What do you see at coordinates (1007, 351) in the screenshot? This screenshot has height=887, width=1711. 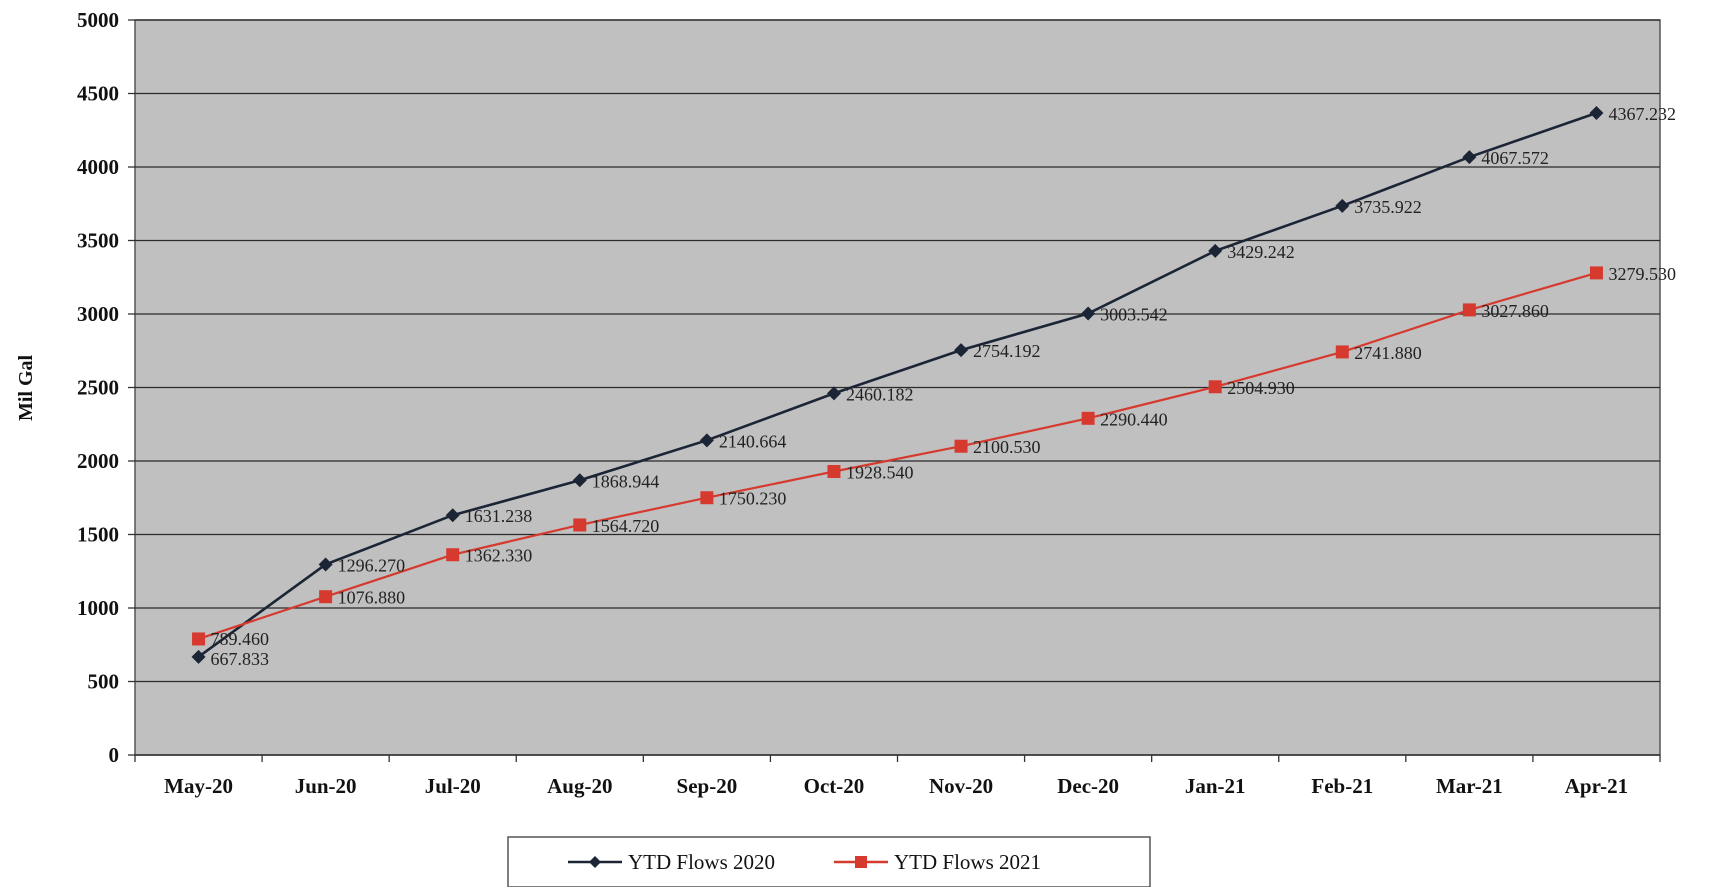 I see `data-label-2020: 2754.192` at bounding box center [1007, 351].